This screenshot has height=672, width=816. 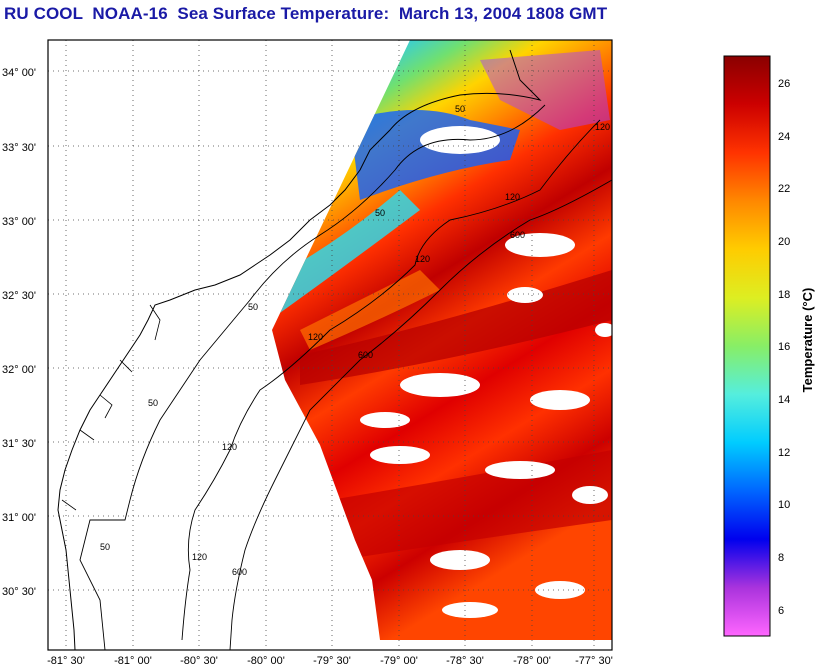 What do you see at coordinates (399, 661) in the screenshot?
I see `lon-tick-label: -79° 00'` at bounding box center [399, 661].